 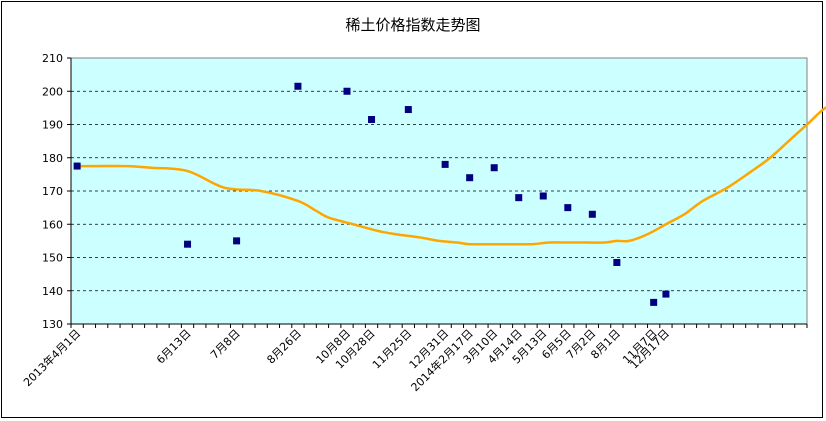 I want to click on y-tick-label: 170, so click(x=52, y=191).